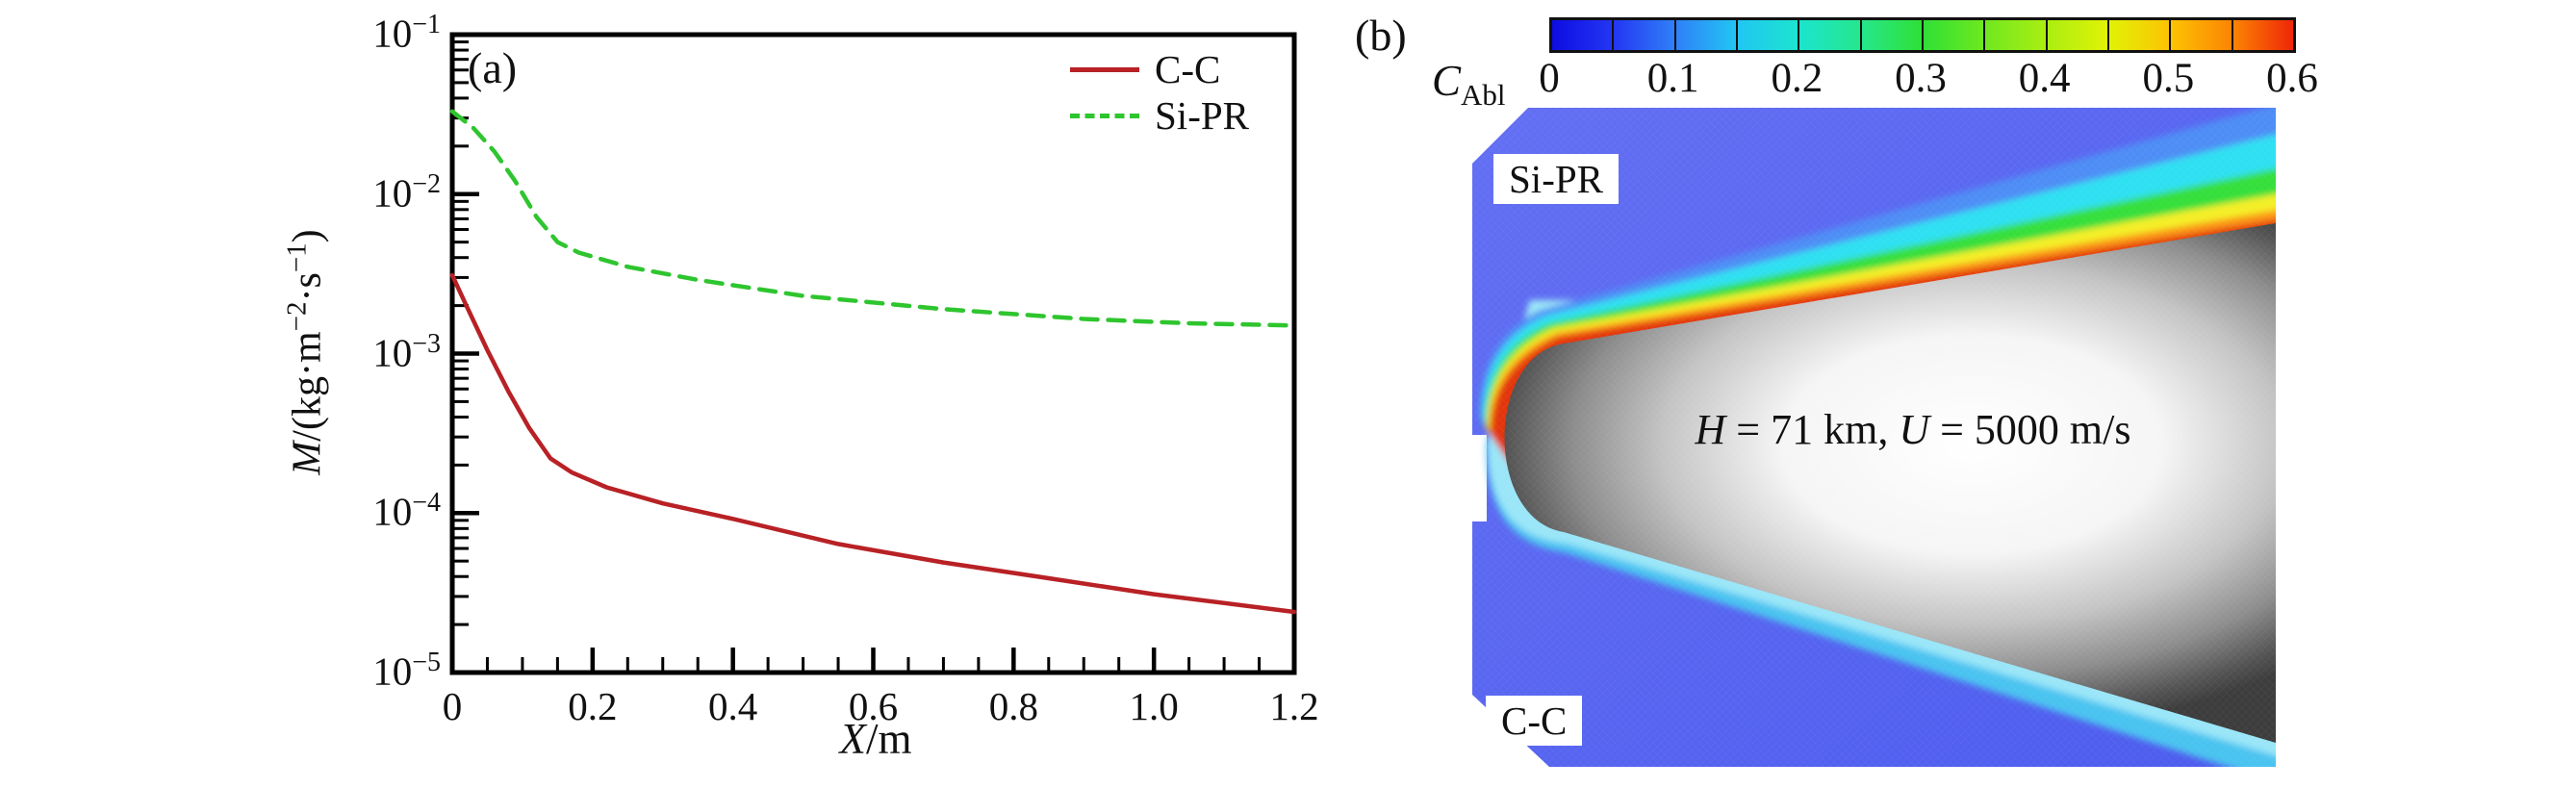 This screenshot has width=2576, height=788. What do you see at coordinates (852, 739) in the screenshot?
I see `x-axis-variable: X` at bounding box center [852, 739].